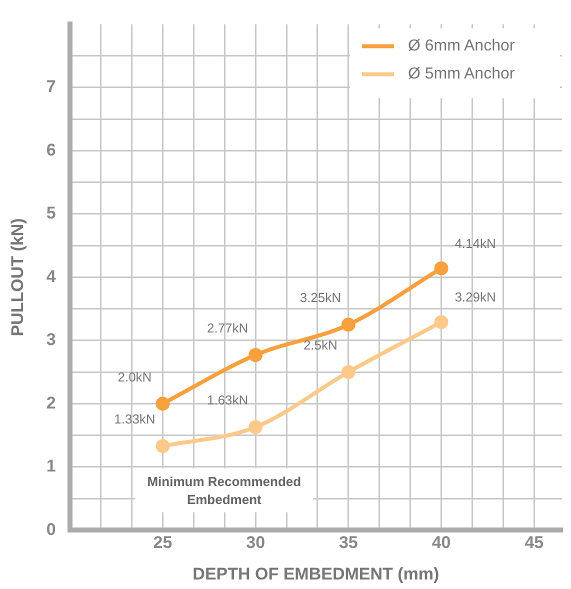 The width and height of the screenshot is (571, 589). Describe the element at coordinates (348, 542) in the screenshot. I see `x-tick-label: 35` at that location.